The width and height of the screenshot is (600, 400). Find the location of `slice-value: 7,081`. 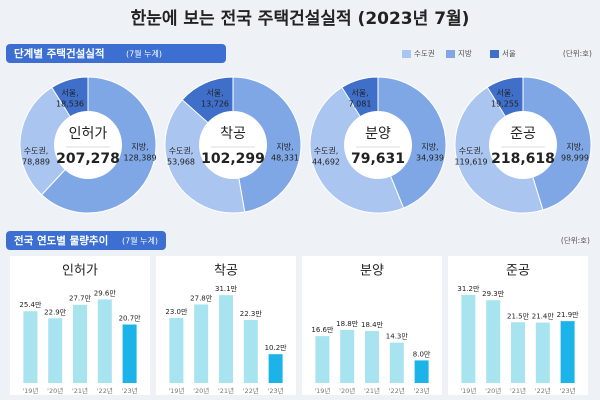

slice-value: 7,081 is located at coordinates (360, 104).